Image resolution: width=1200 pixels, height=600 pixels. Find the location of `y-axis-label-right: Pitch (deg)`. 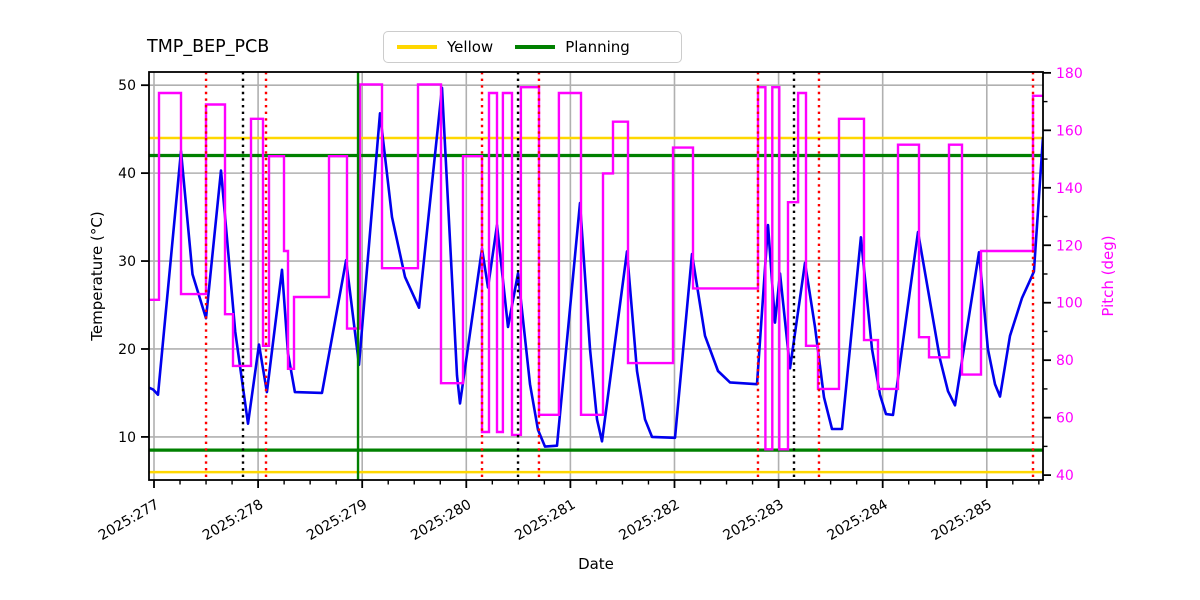

y-axis-label-right: Pitch (deg) is located at coordinates (1108, 276).